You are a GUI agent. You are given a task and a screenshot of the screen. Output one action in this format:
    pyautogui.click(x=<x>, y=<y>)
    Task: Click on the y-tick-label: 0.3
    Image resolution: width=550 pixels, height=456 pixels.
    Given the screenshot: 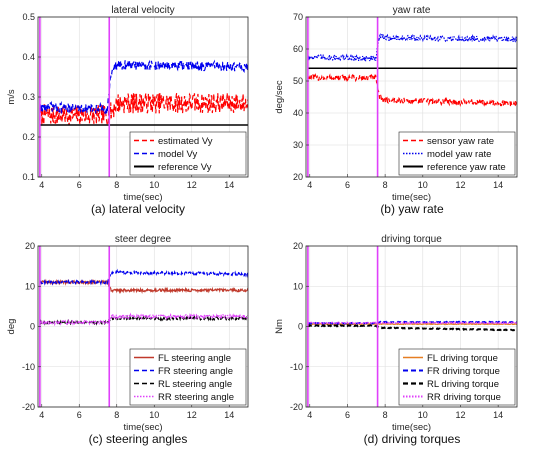 What is the action you would take?
    pyautogui.click(x=28, y=97)
    